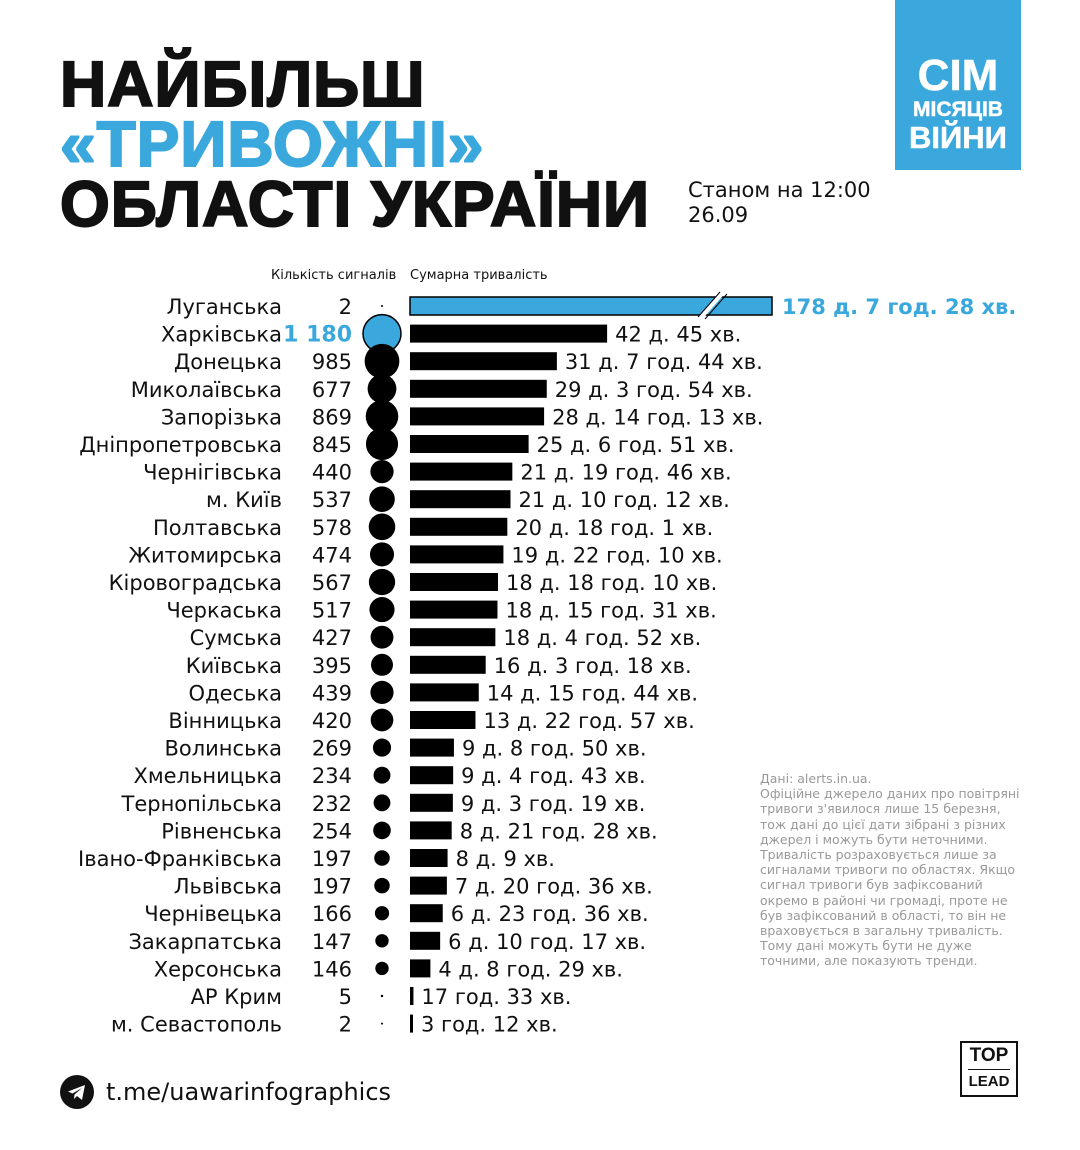 This screenshot has width=1080, height=1150. I want to click on count-label: 254, so click(332, 831).